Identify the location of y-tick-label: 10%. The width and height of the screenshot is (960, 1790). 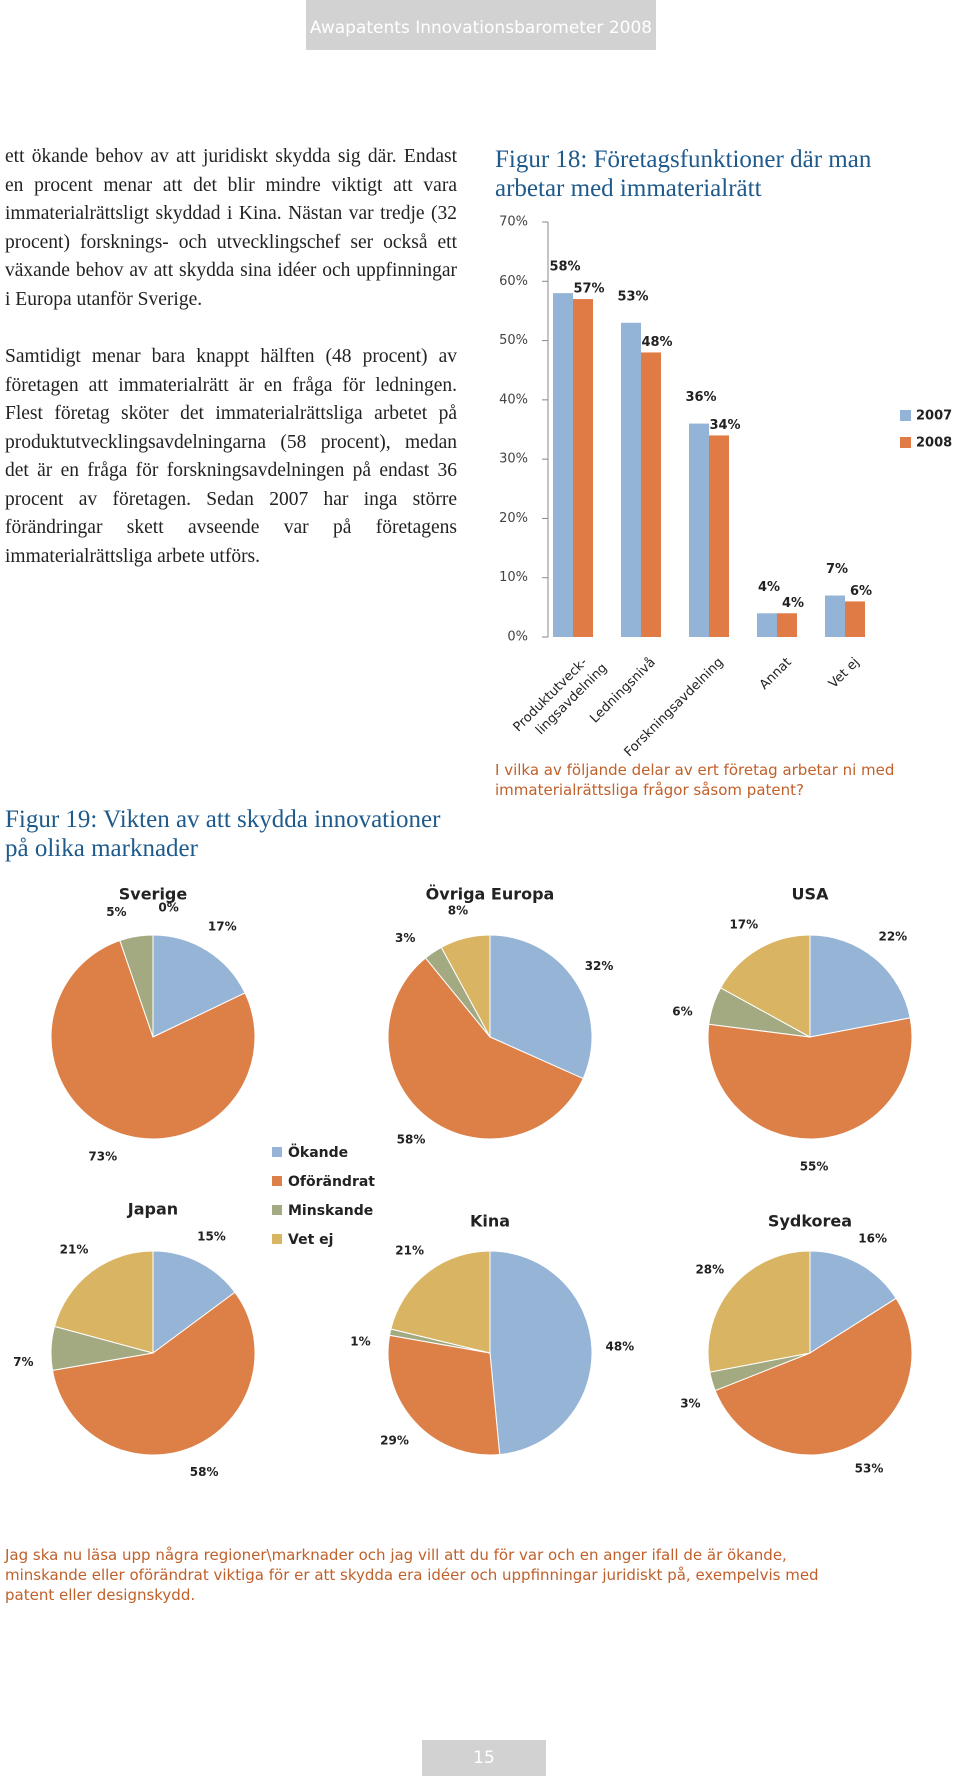
(513, 577).